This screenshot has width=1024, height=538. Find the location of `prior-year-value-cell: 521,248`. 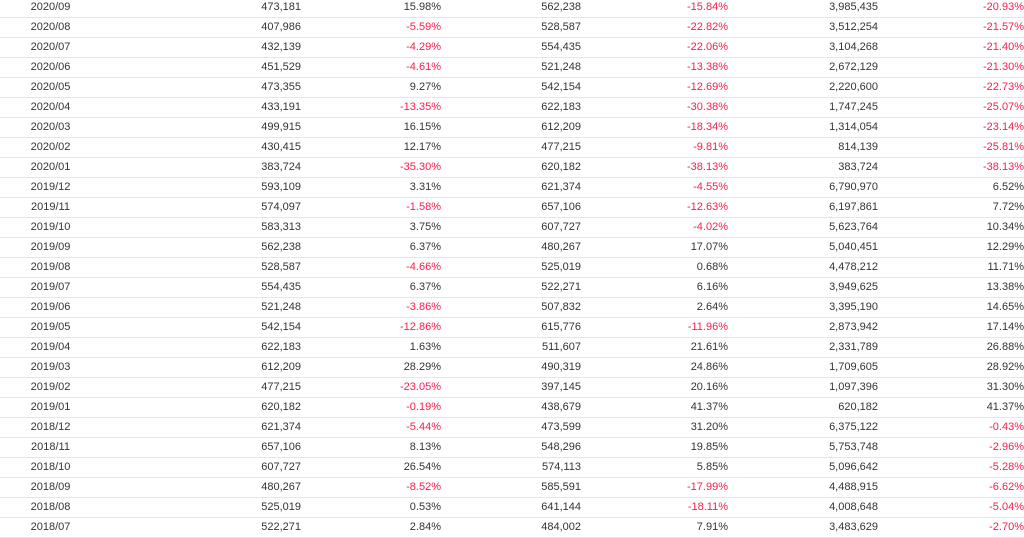

prior-year-value-cell: 521,248 is located at coordinates (511, 67).